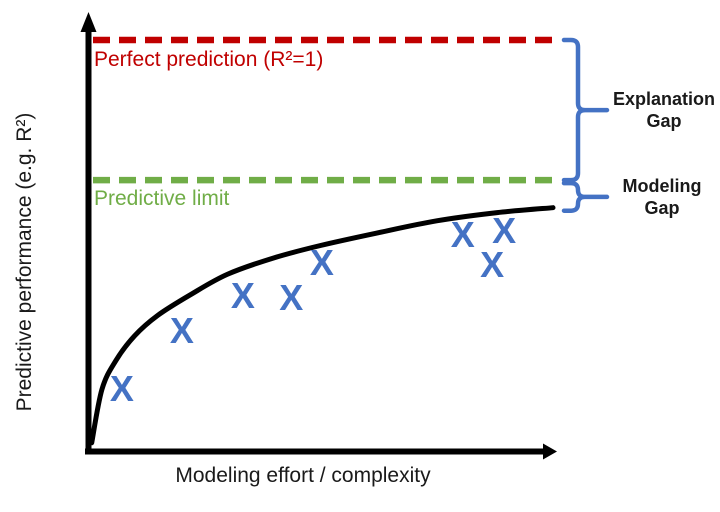 This screenshot has width=720, height=512. I want to click on explanation-gap-brace, so click(585, 110).